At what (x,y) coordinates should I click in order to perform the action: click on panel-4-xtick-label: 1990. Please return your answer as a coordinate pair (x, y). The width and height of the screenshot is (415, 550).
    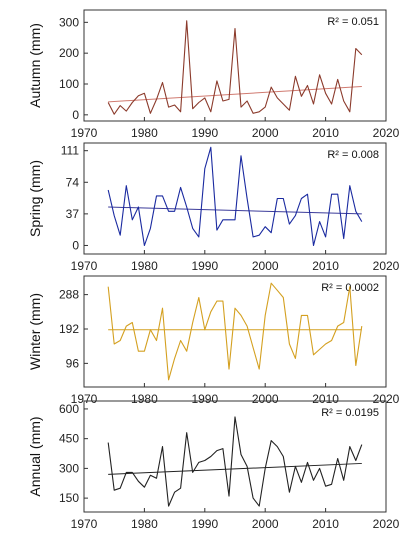
    Looking at the image, I should click on (204, 524).